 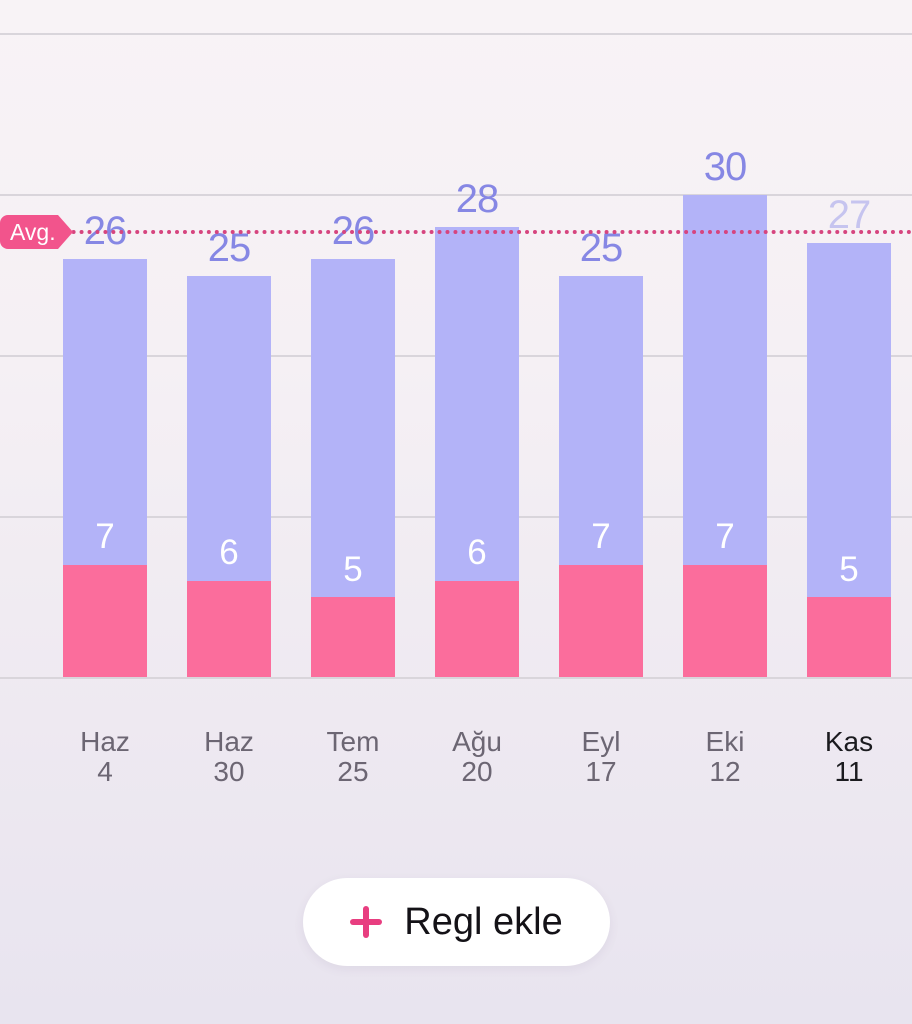 What do you see at coordinates (366, 922) in the screenshot?
I see `plus-icon` at bounding box center [366, 922].